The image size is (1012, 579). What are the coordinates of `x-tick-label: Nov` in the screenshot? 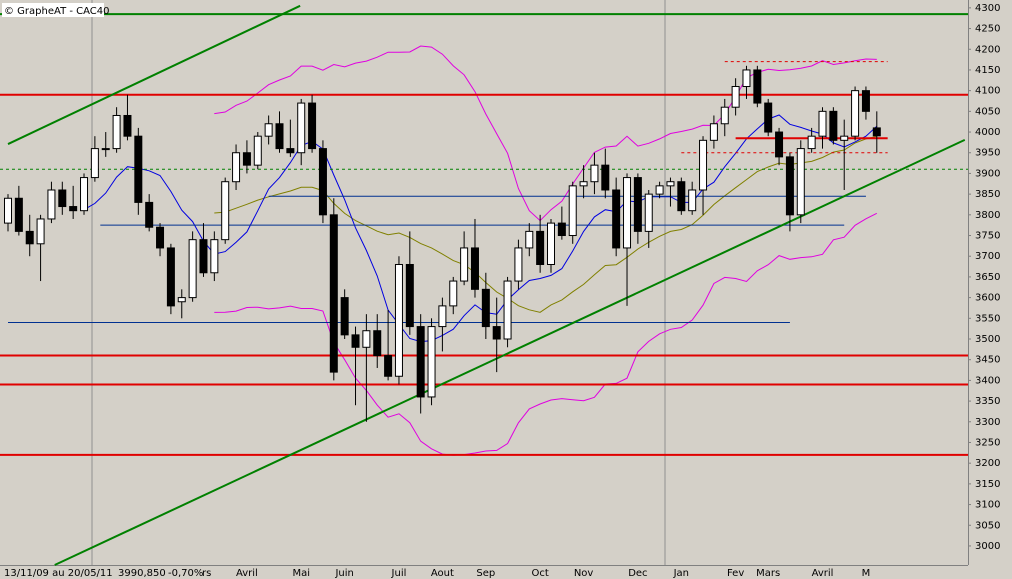 It's located at (584, 573).